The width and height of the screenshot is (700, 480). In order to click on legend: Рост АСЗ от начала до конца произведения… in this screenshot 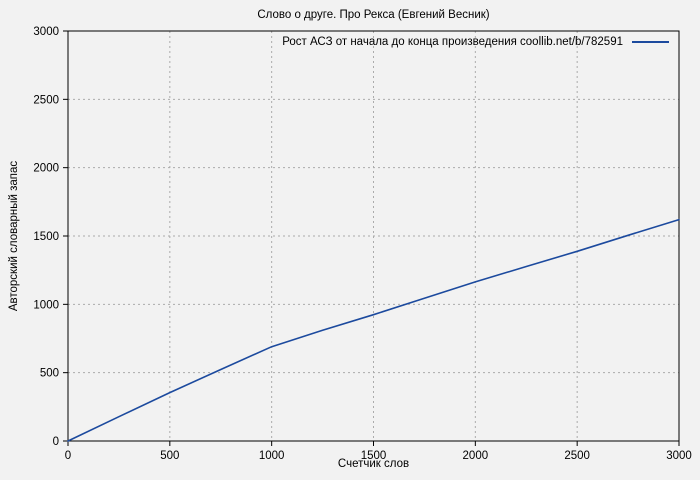, I will do `click(475, 42)`.